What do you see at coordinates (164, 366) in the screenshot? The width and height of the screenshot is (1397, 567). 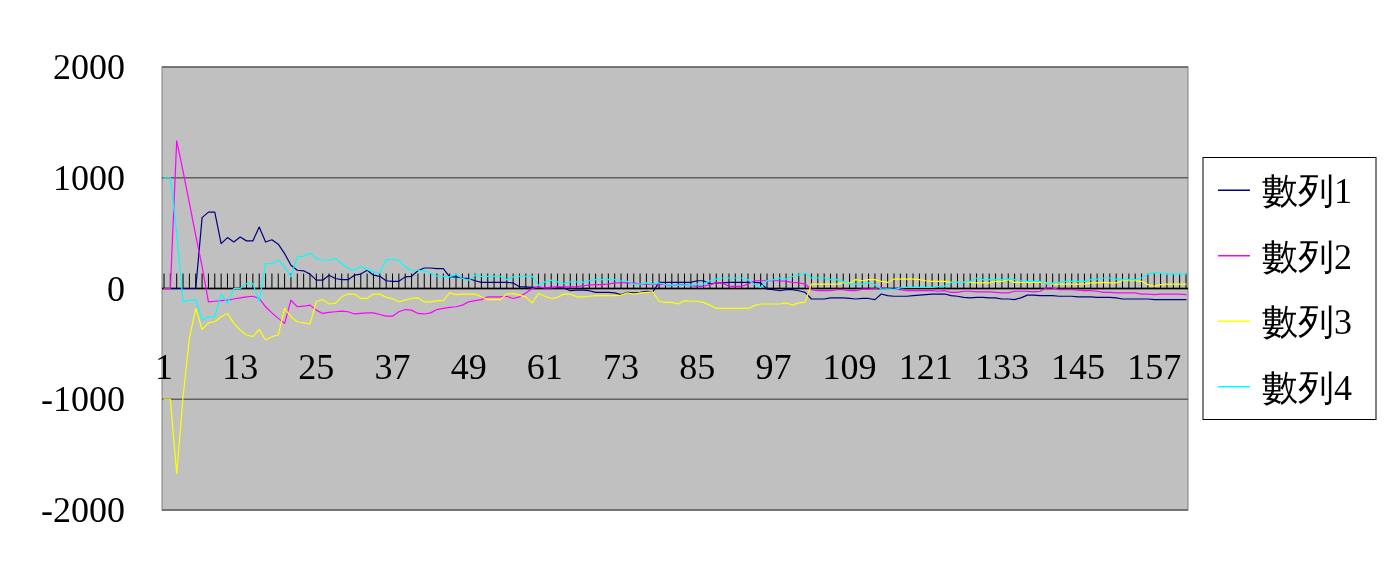 I see `x-tick-label: 1` at bounding box center [164, 366].